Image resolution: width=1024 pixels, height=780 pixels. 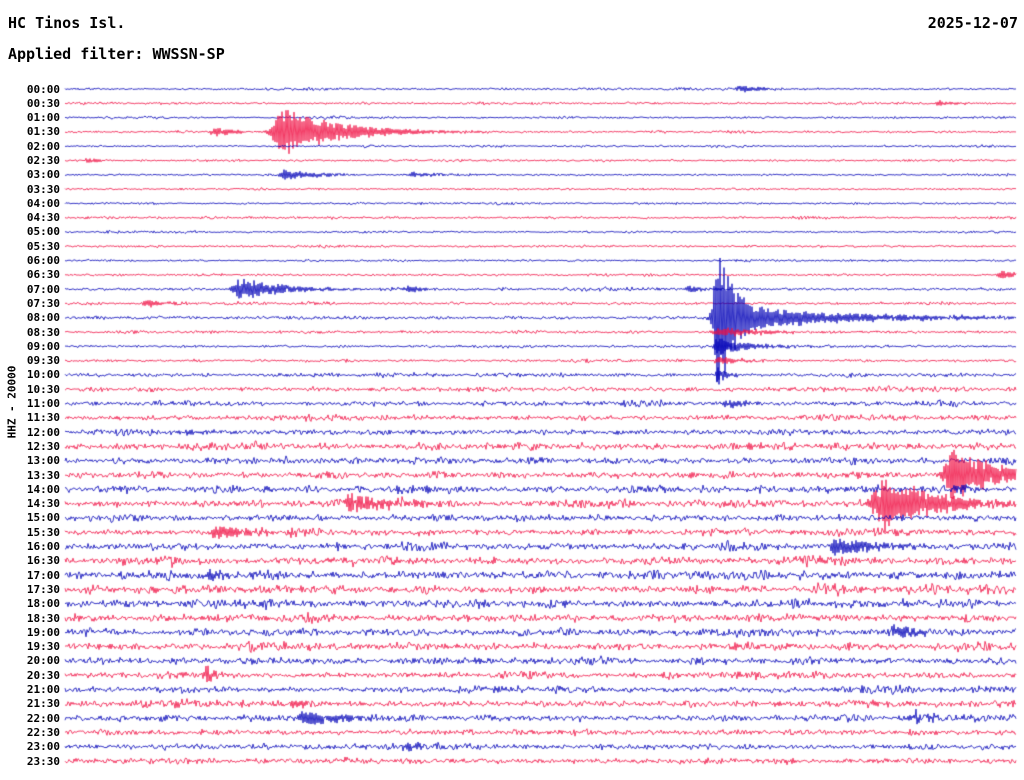 What do you see at coordinates (43, 761) in the screenshot?
I see `time-label: 23:30` at bounding box center [43, 761].